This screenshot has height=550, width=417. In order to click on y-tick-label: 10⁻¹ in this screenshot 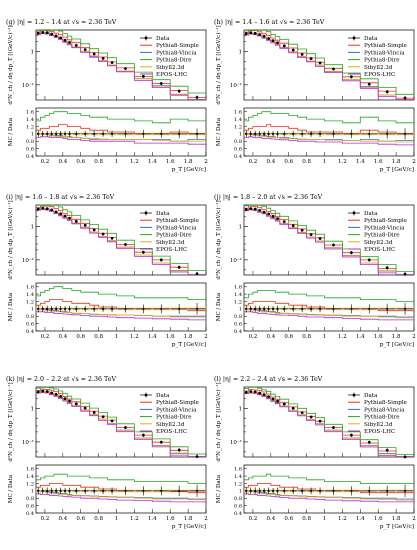, I will do `click(28, 85)`.